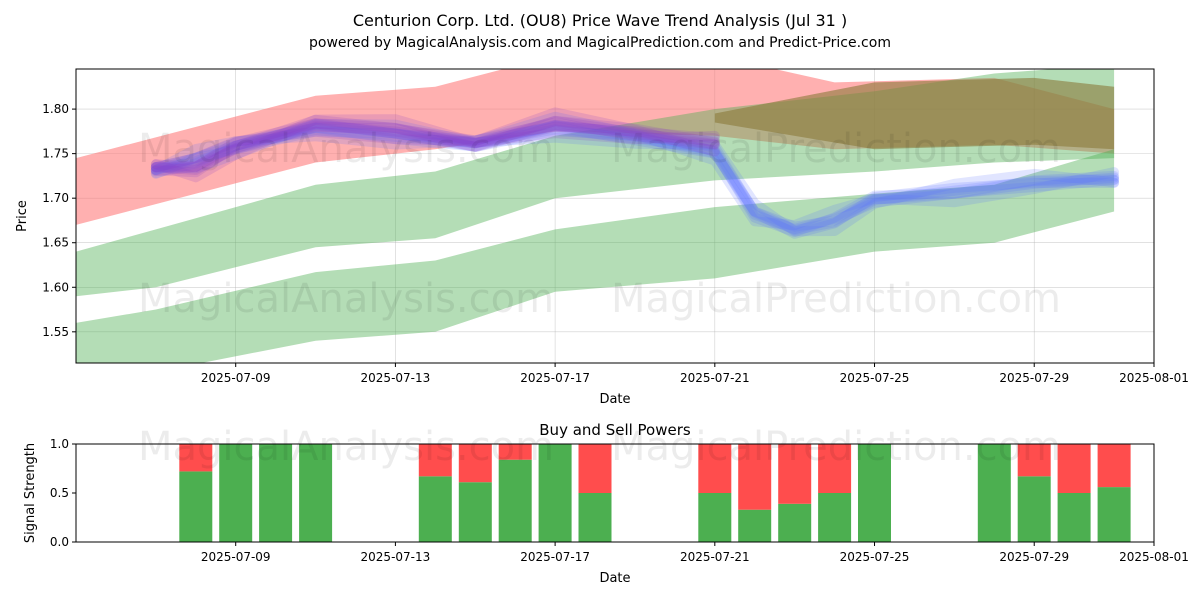  Describe the element at coordinates (59, 220) in the screenshot. I see `price-y-ticks: 1.55 1.60 1.65 1.70 1.75 1.80` at that location.